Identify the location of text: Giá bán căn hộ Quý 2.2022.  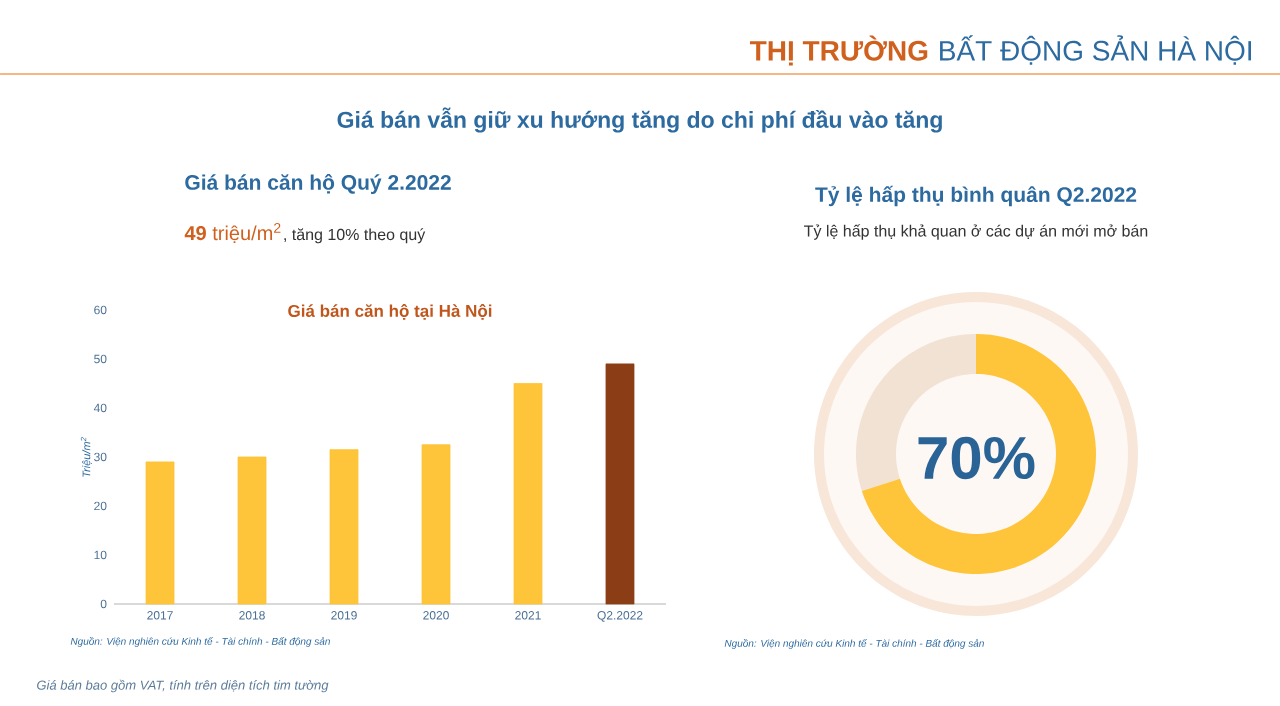
(318, 183).